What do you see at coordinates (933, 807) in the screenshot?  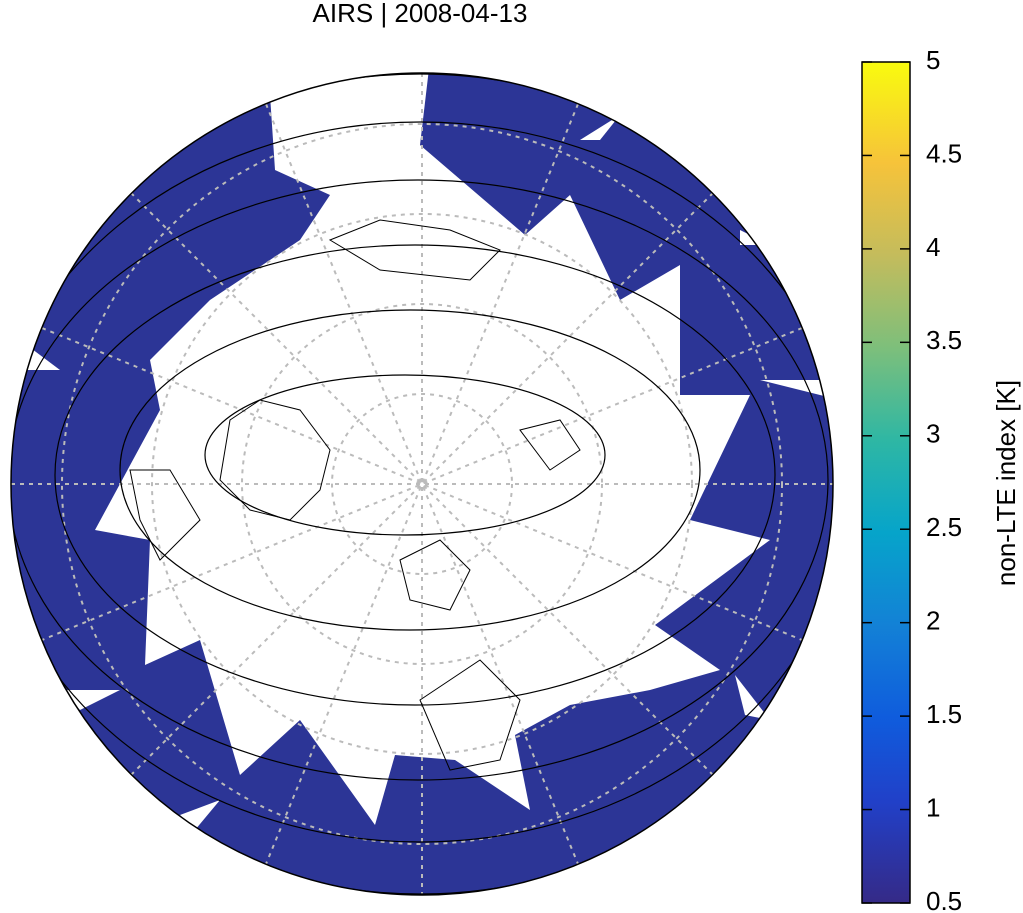 I see `tick-label: 1` at bounding box center [933, 807].